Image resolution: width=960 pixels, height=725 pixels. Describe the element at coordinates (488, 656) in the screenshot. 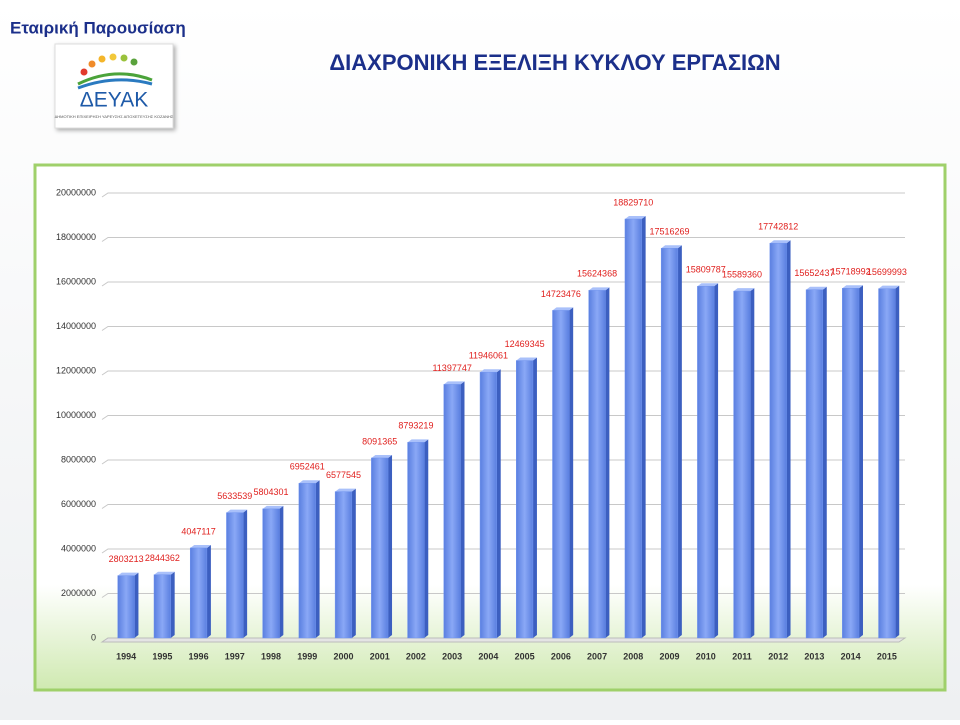

I see `x-tick-label: 2004` at that location.